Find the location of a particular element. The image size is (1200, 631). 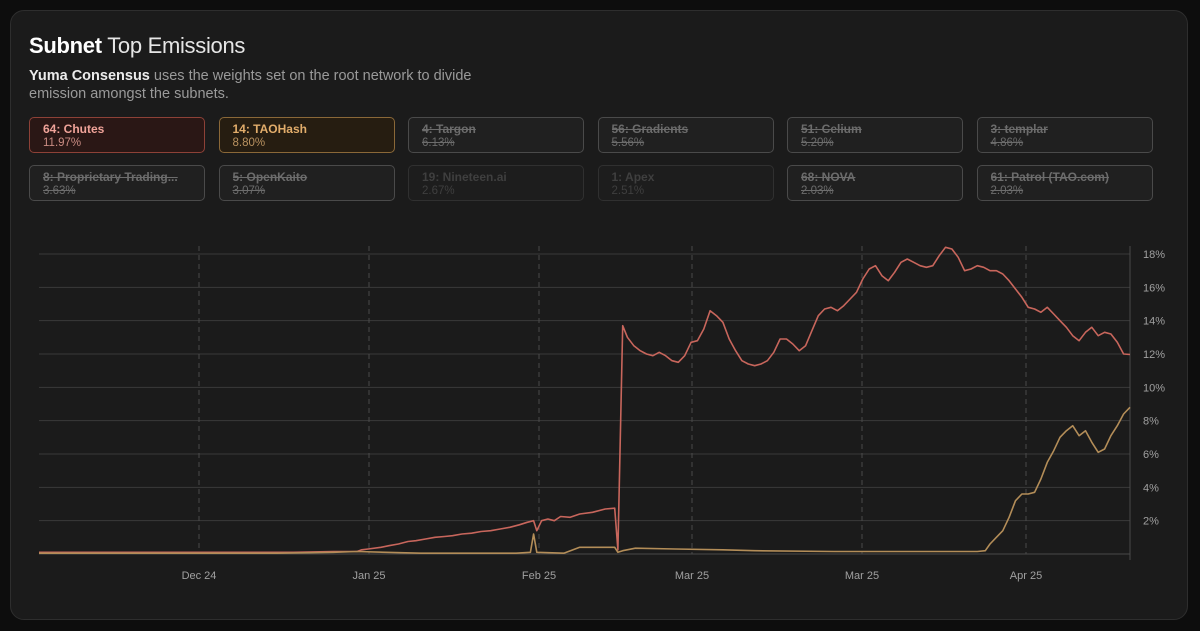

legend-chip: 61: Patrol (TAO.com) 2.03% is located at coordinates (1064, 183).